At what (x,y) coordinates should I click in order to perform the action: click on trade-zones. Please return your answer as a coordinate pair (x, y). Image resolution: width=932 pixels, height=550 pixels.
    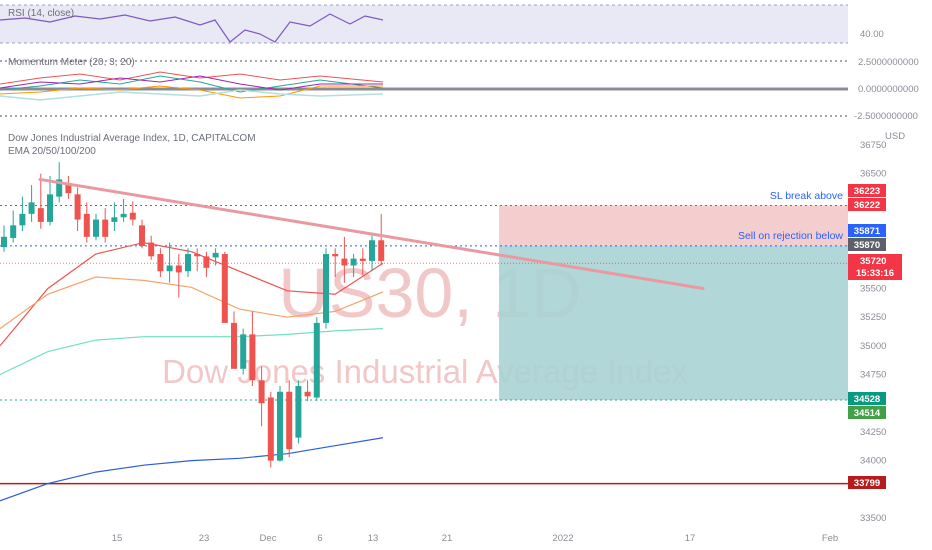
    Looking at the image, I should click on (673, 303).